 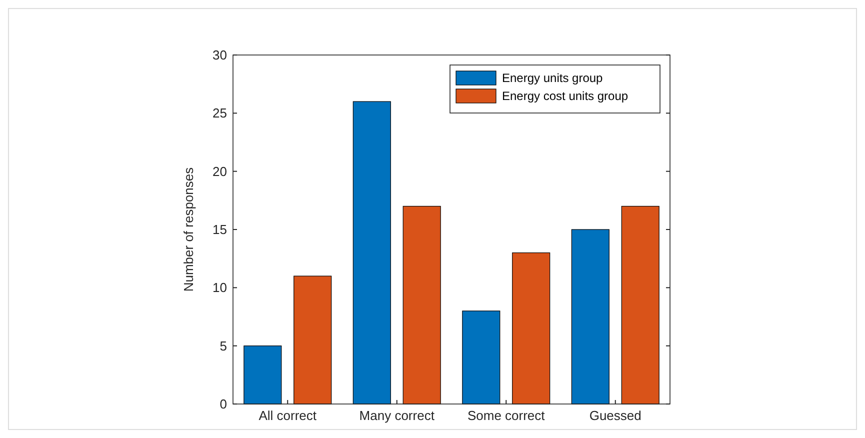 What do you see at coordinates (219, 171) in the screenshot?
I see `y-tick-label: 20` at bounding box center [219, 171].